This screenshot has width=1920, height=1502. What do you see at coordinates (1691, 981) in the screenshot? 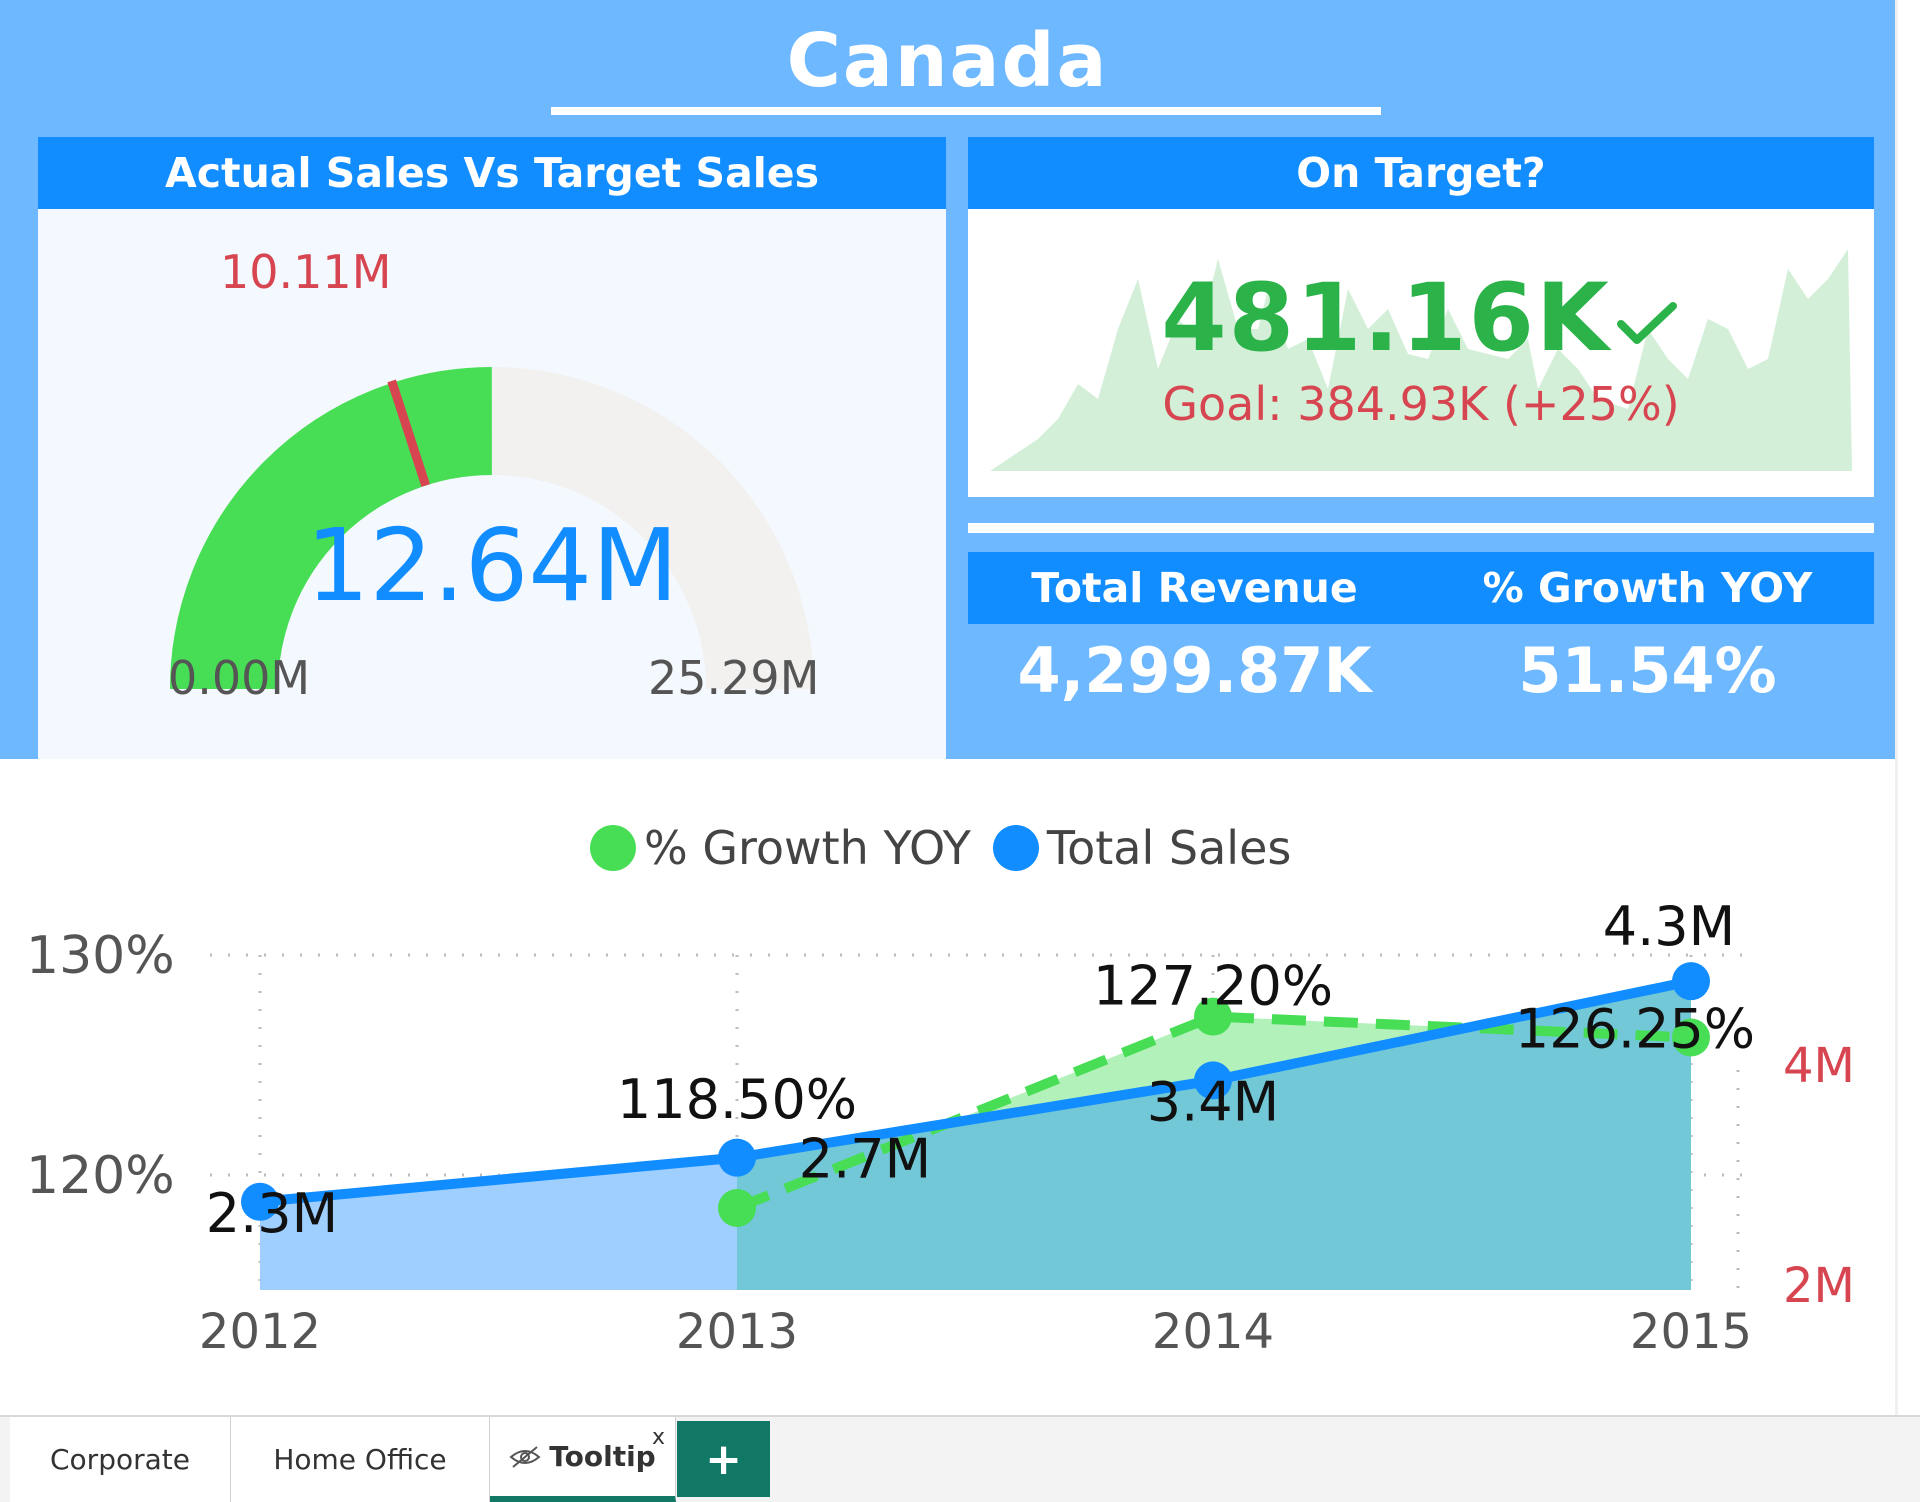
I see `sales-point-2015` at bounding box center [1691, 981].